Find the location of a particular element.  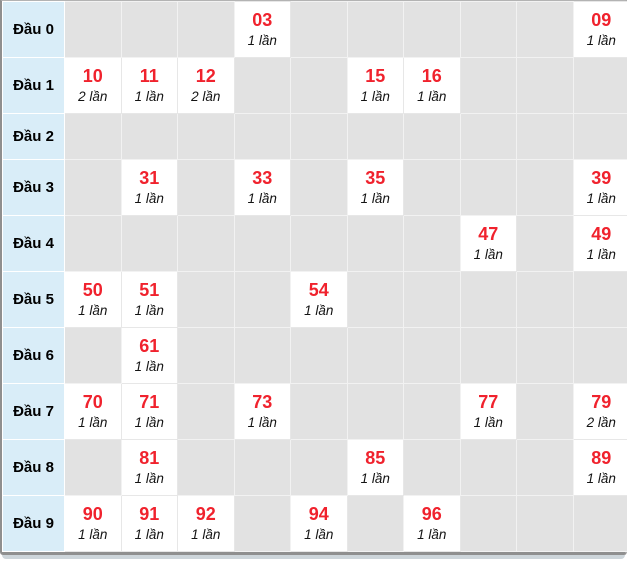

cell-85: 85 1 lần is located at coordinates (375, 467).